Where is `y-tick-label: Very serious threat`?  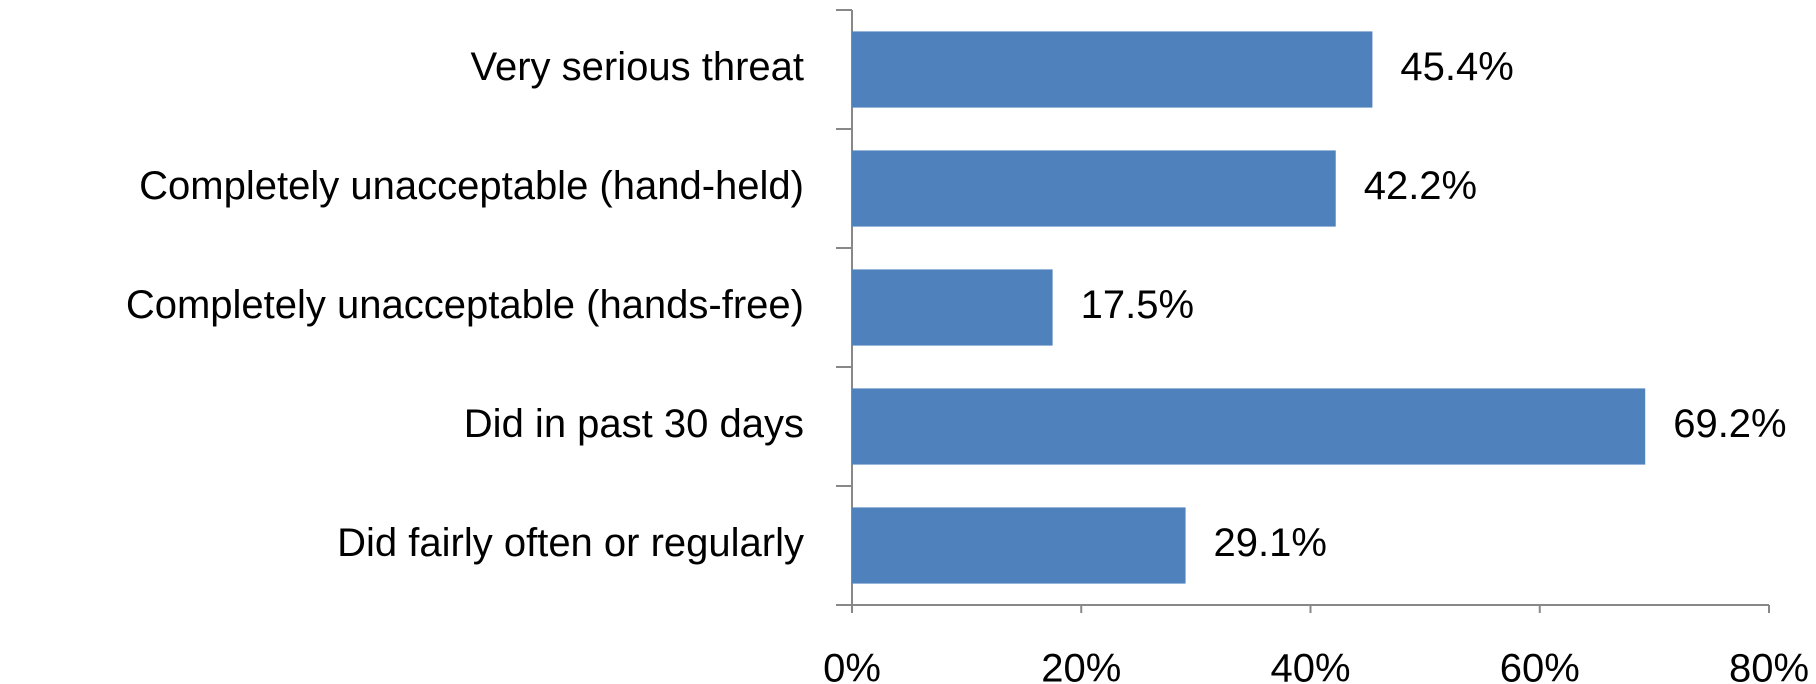 y-tick-label: Very serious threat is located at coordinates (638, 67).